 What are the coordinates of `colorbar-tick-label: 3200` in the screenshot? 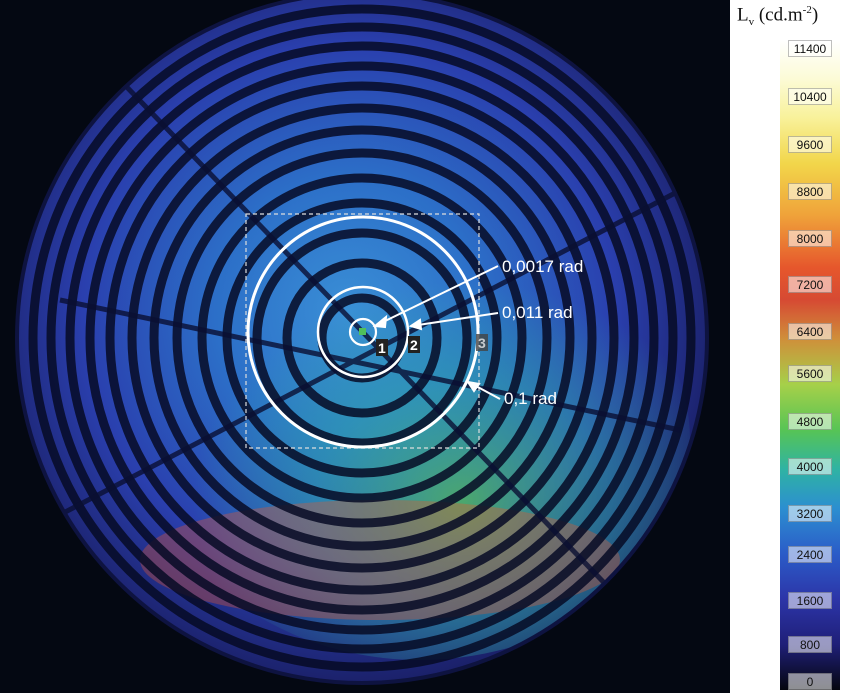 It's located at (810, 513).